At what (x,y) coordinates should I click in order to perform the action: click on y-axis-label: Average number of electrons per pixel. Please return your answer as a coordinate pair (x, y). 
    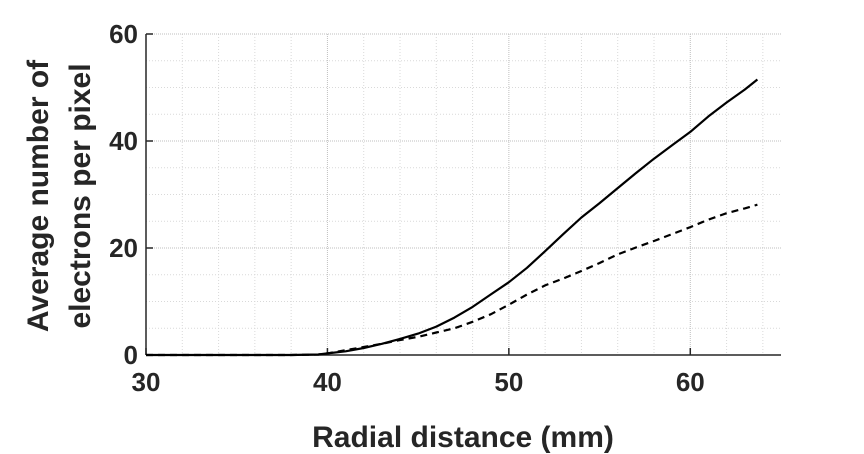
    Looking at the image, I should click on (59, 195).